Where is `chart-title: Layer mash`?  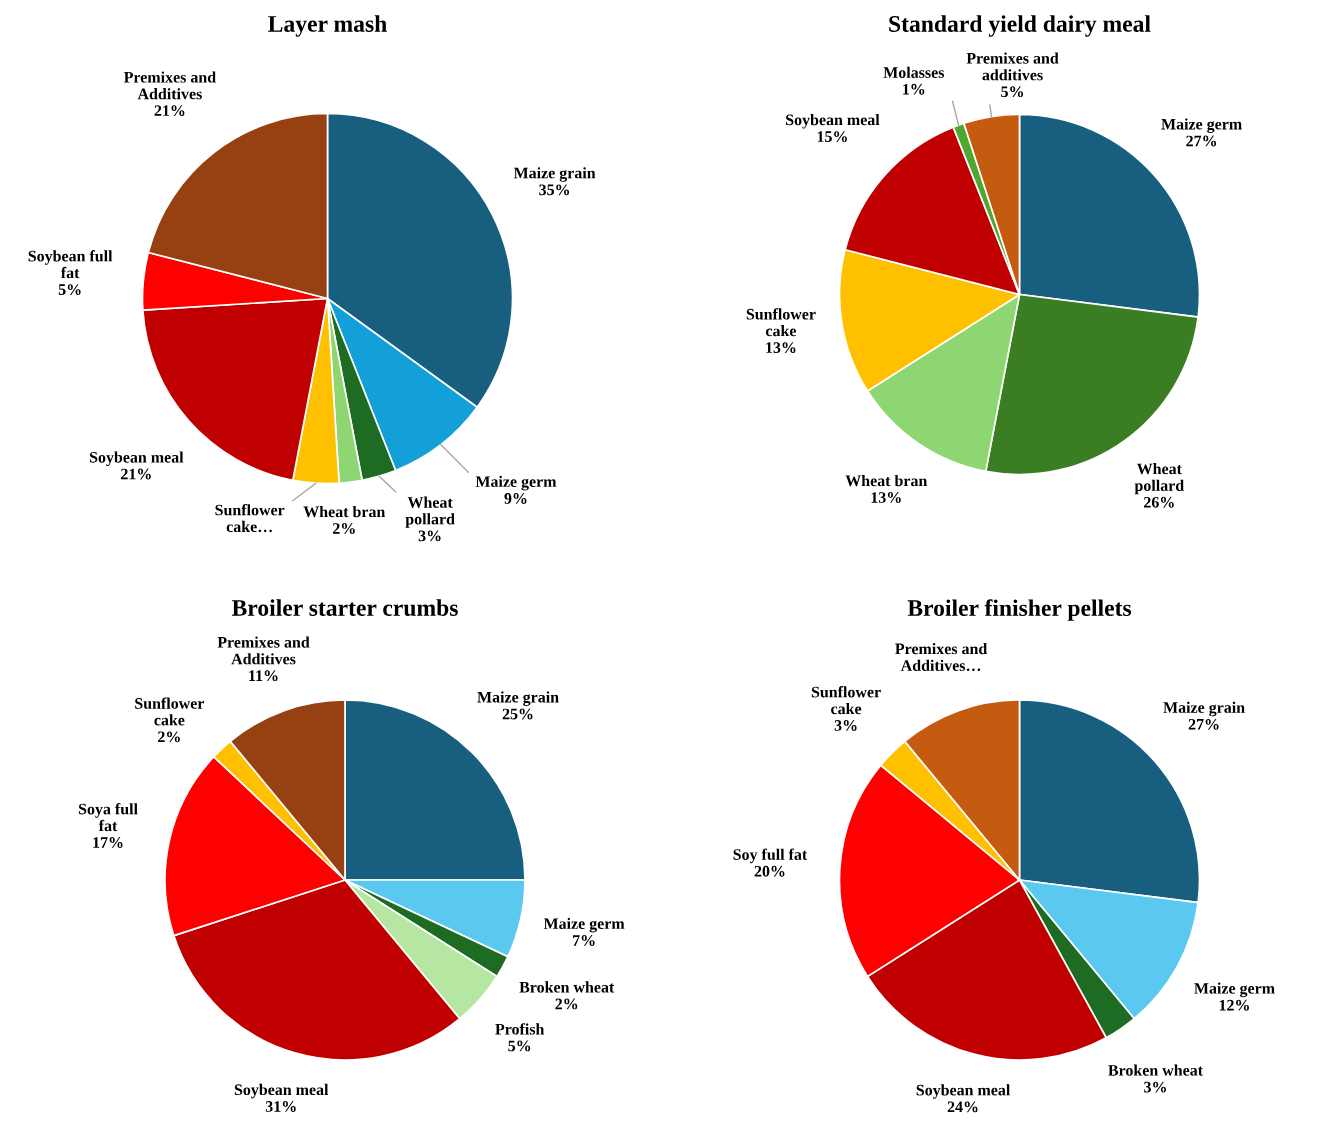 chart-title: Layer mash is located at coordinates (327, 26).